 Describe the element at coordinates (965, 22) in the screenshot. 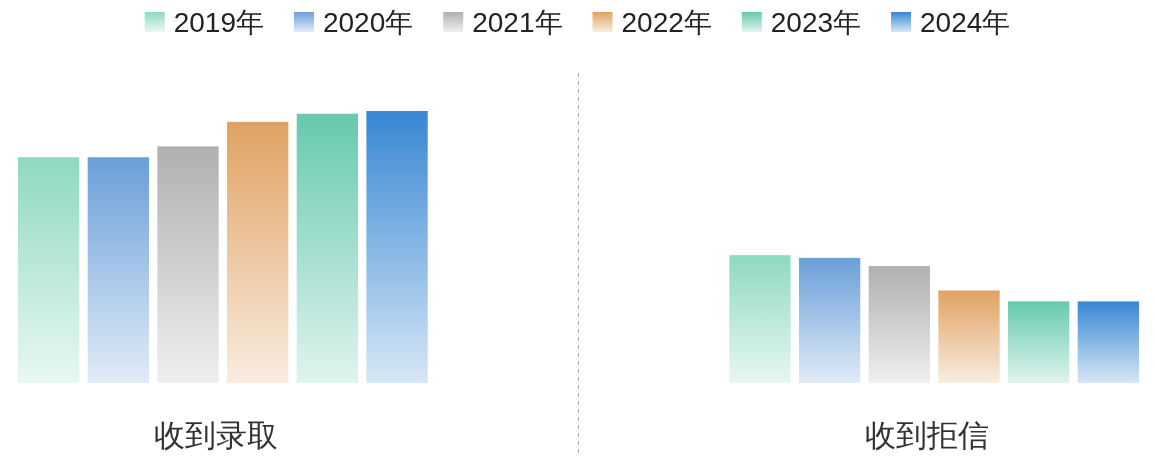

I see `legend-label: 2024年` at that location.